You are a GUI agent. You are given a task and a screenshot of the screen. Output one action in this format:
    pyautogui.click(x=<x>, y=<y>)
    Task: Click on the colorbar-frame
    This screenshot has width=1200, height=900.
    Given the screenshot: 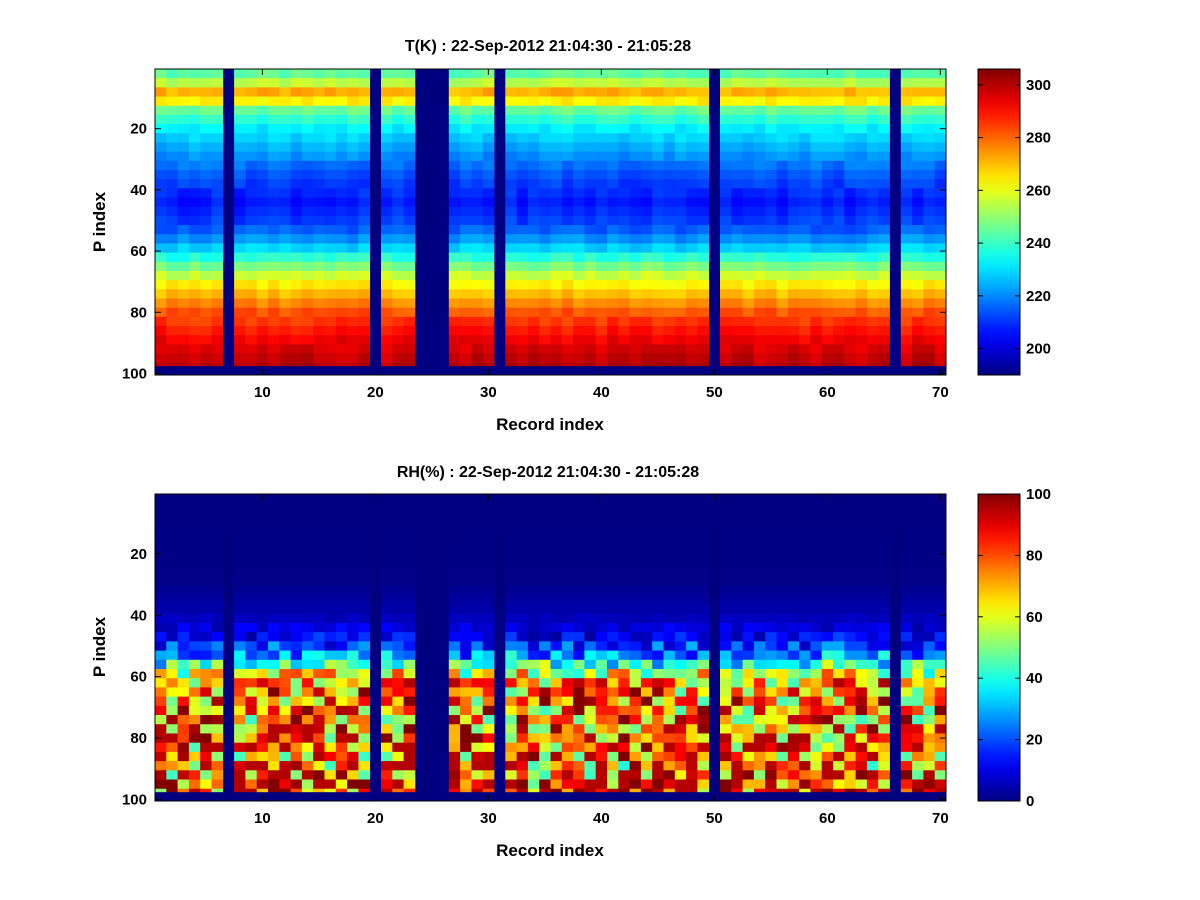 What is the action you would take?
    pyautogui.click(x=999, y=222)
    